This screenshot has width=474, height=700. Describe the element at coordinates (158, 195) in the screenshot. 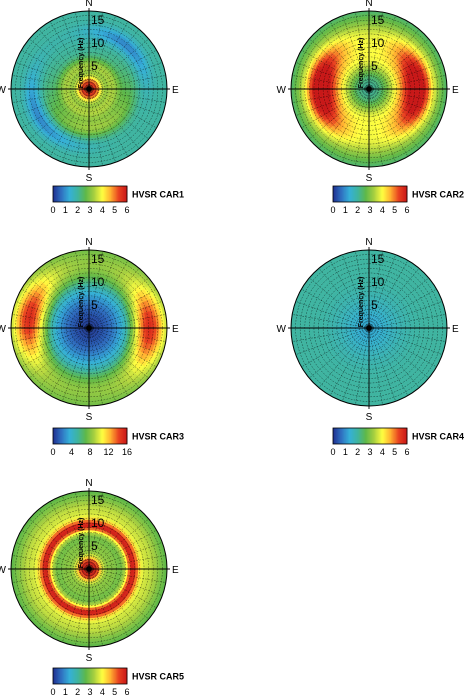

I see `colorbar-title: HVSR CAR1` at that location.